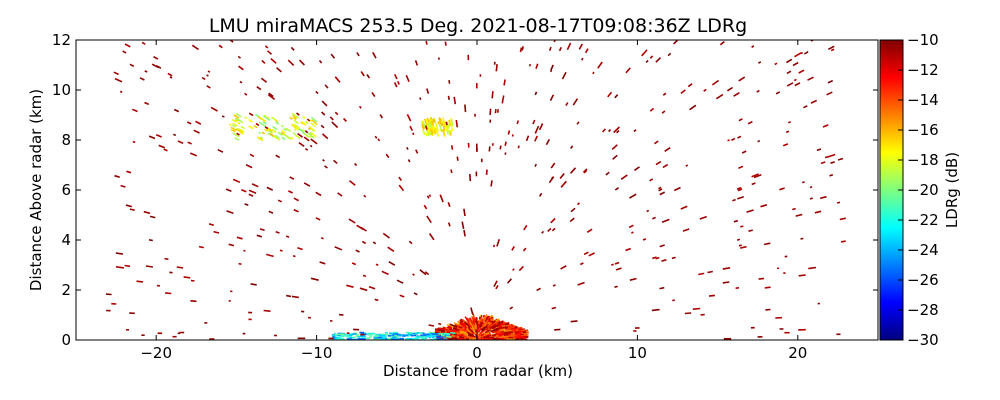 The width and height of the screenshot is (1000, 400). What do you see at coordinates (61, 90) in the screenshot?
I see `y-tick-label: 10` at bounding box center [61, 90].